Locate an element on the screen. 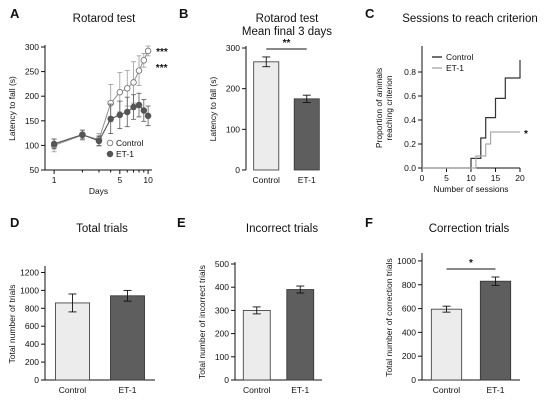 The width and height of the screenshot is (550, 401). series-line is located at coordinates (101, 98).